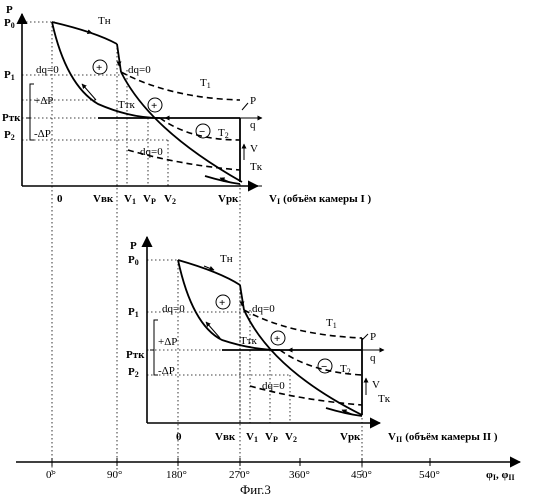 This screenshot has width=541, height=500. Describe the element at coordinates (249, 341) in the screenshot. I see `bottom-ttk-label: Tтк` at that location.